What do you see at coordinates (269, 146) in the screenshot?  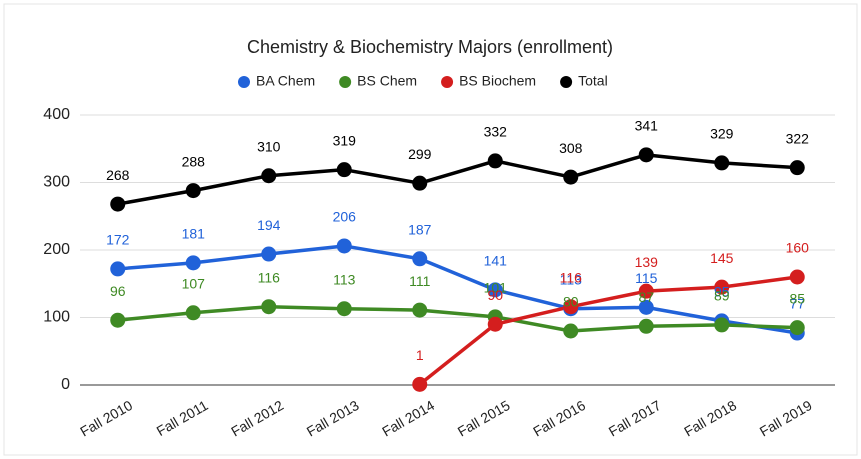 I see `data-label: 310` at bounding box center [269, 146].